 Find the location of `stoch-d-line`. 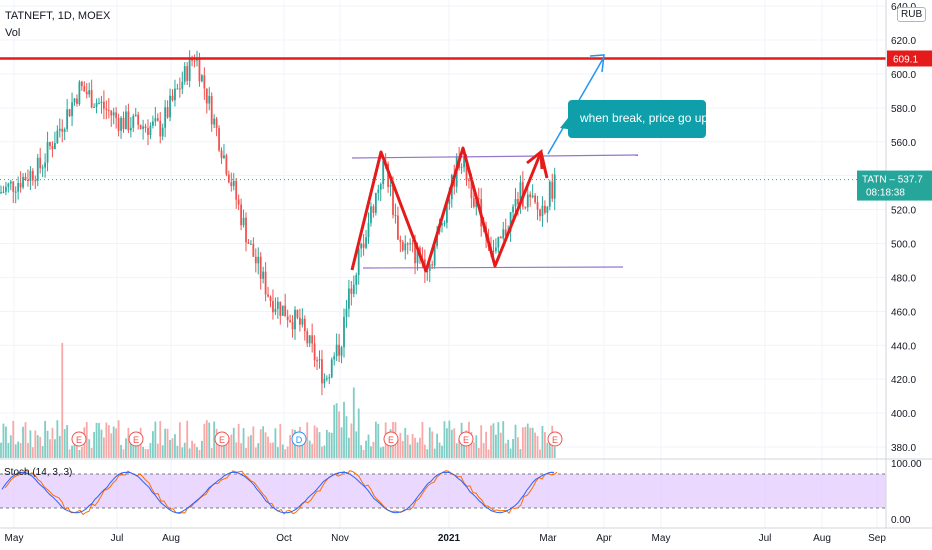

stoch-d-line is located at coordinates (281, 492).